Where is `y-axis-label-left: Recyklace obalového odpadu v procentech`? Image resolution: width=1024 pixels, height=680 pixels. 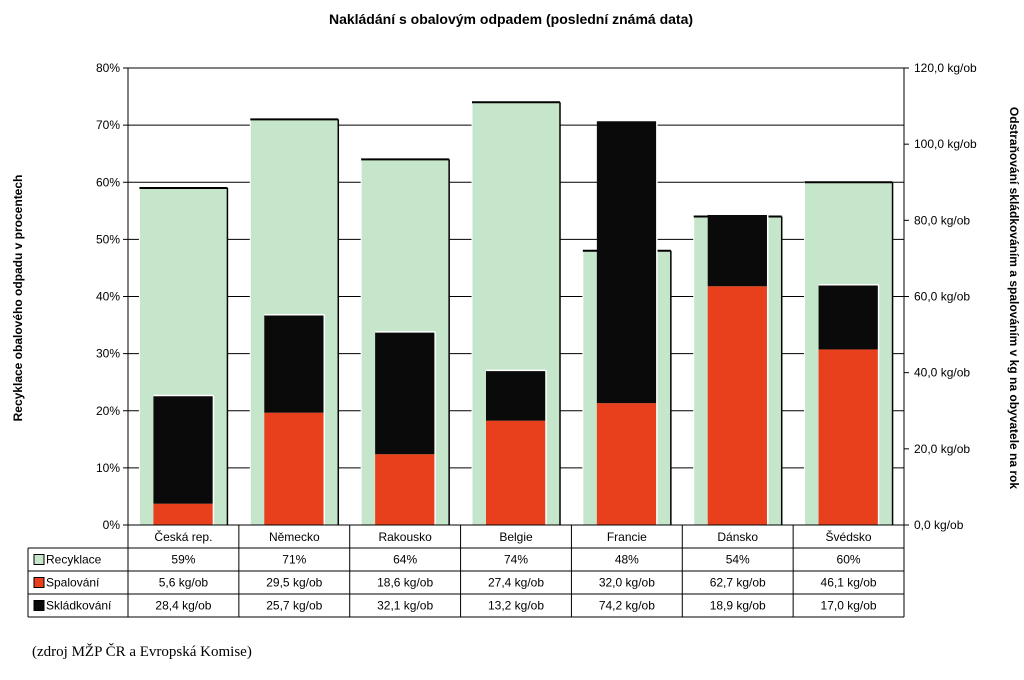
y-axis-label-left: Recyklace obalového odpadu v procentech is located at coordinates (18, 298).